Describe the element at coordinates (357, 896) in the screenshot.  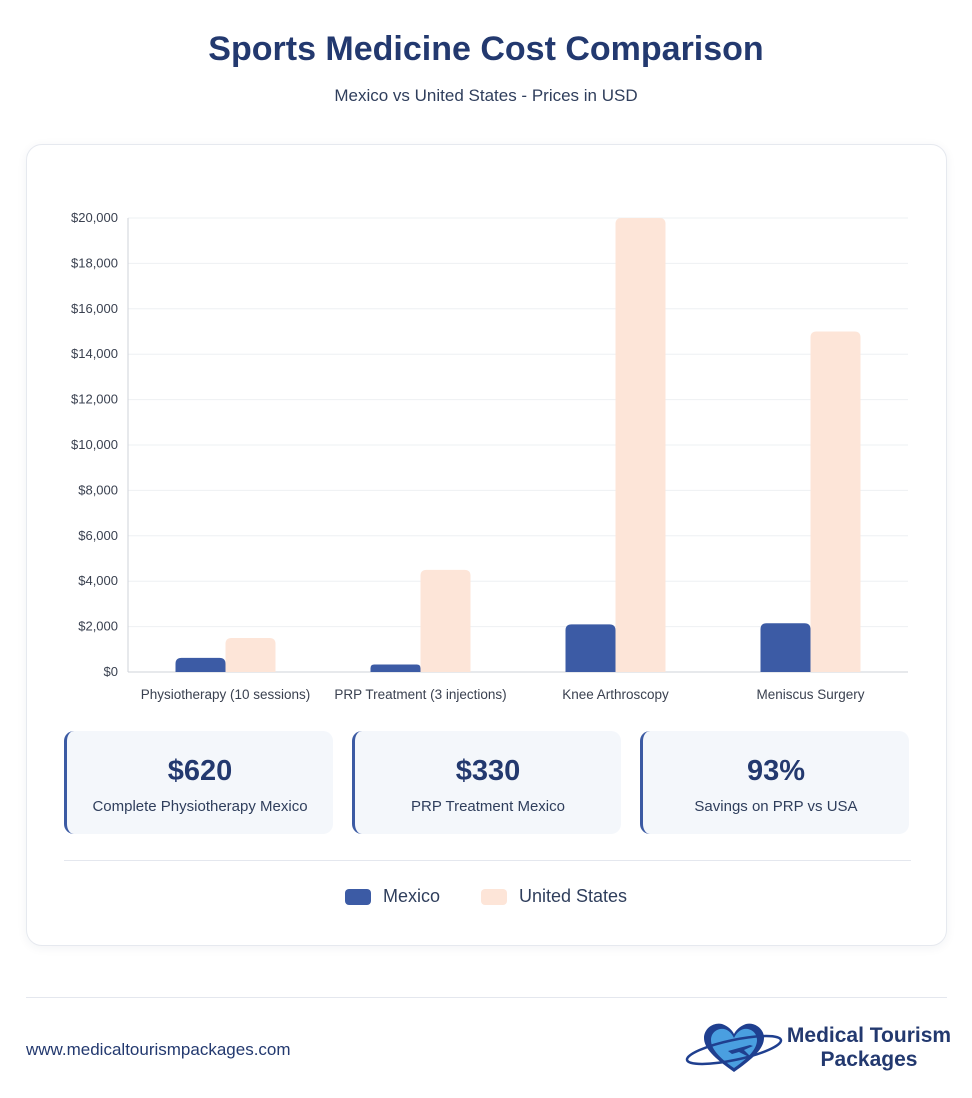
I see `legend-swatch-mexico` at that location.